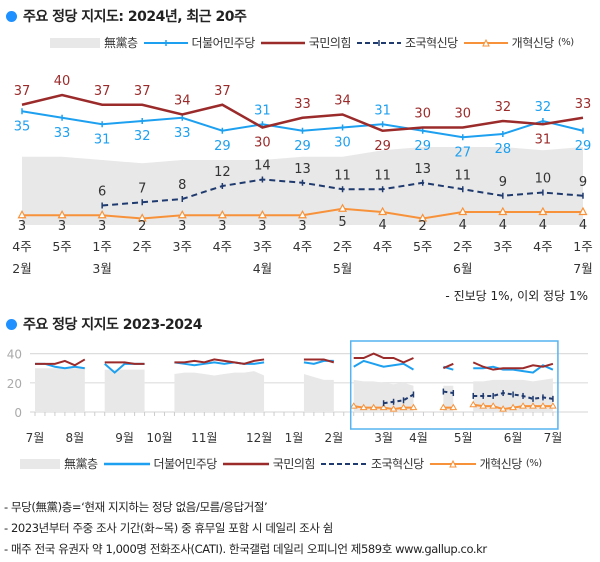 The image size is (600, 562). I want to click on data-label-dp: 30, so click(342, 143).